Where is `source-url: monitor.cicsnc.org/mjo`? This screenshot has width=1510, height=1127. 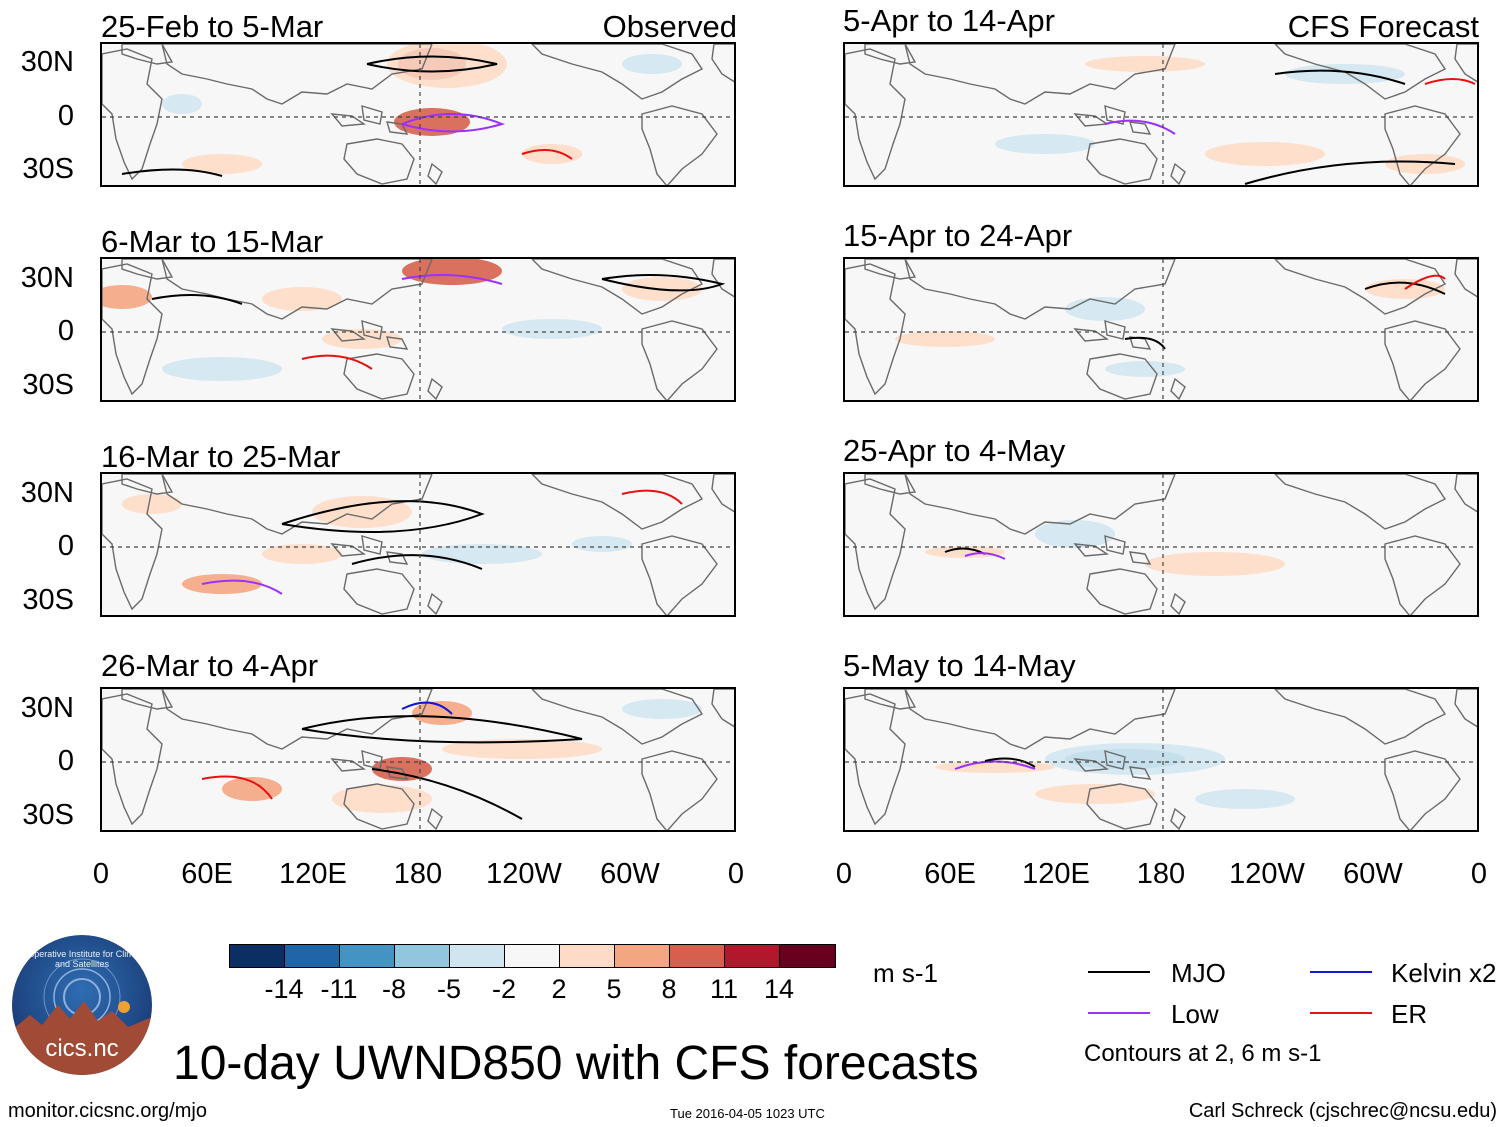
source-url: monitor.cicsnc.org/mjo is located at coordinates (107, 1111).